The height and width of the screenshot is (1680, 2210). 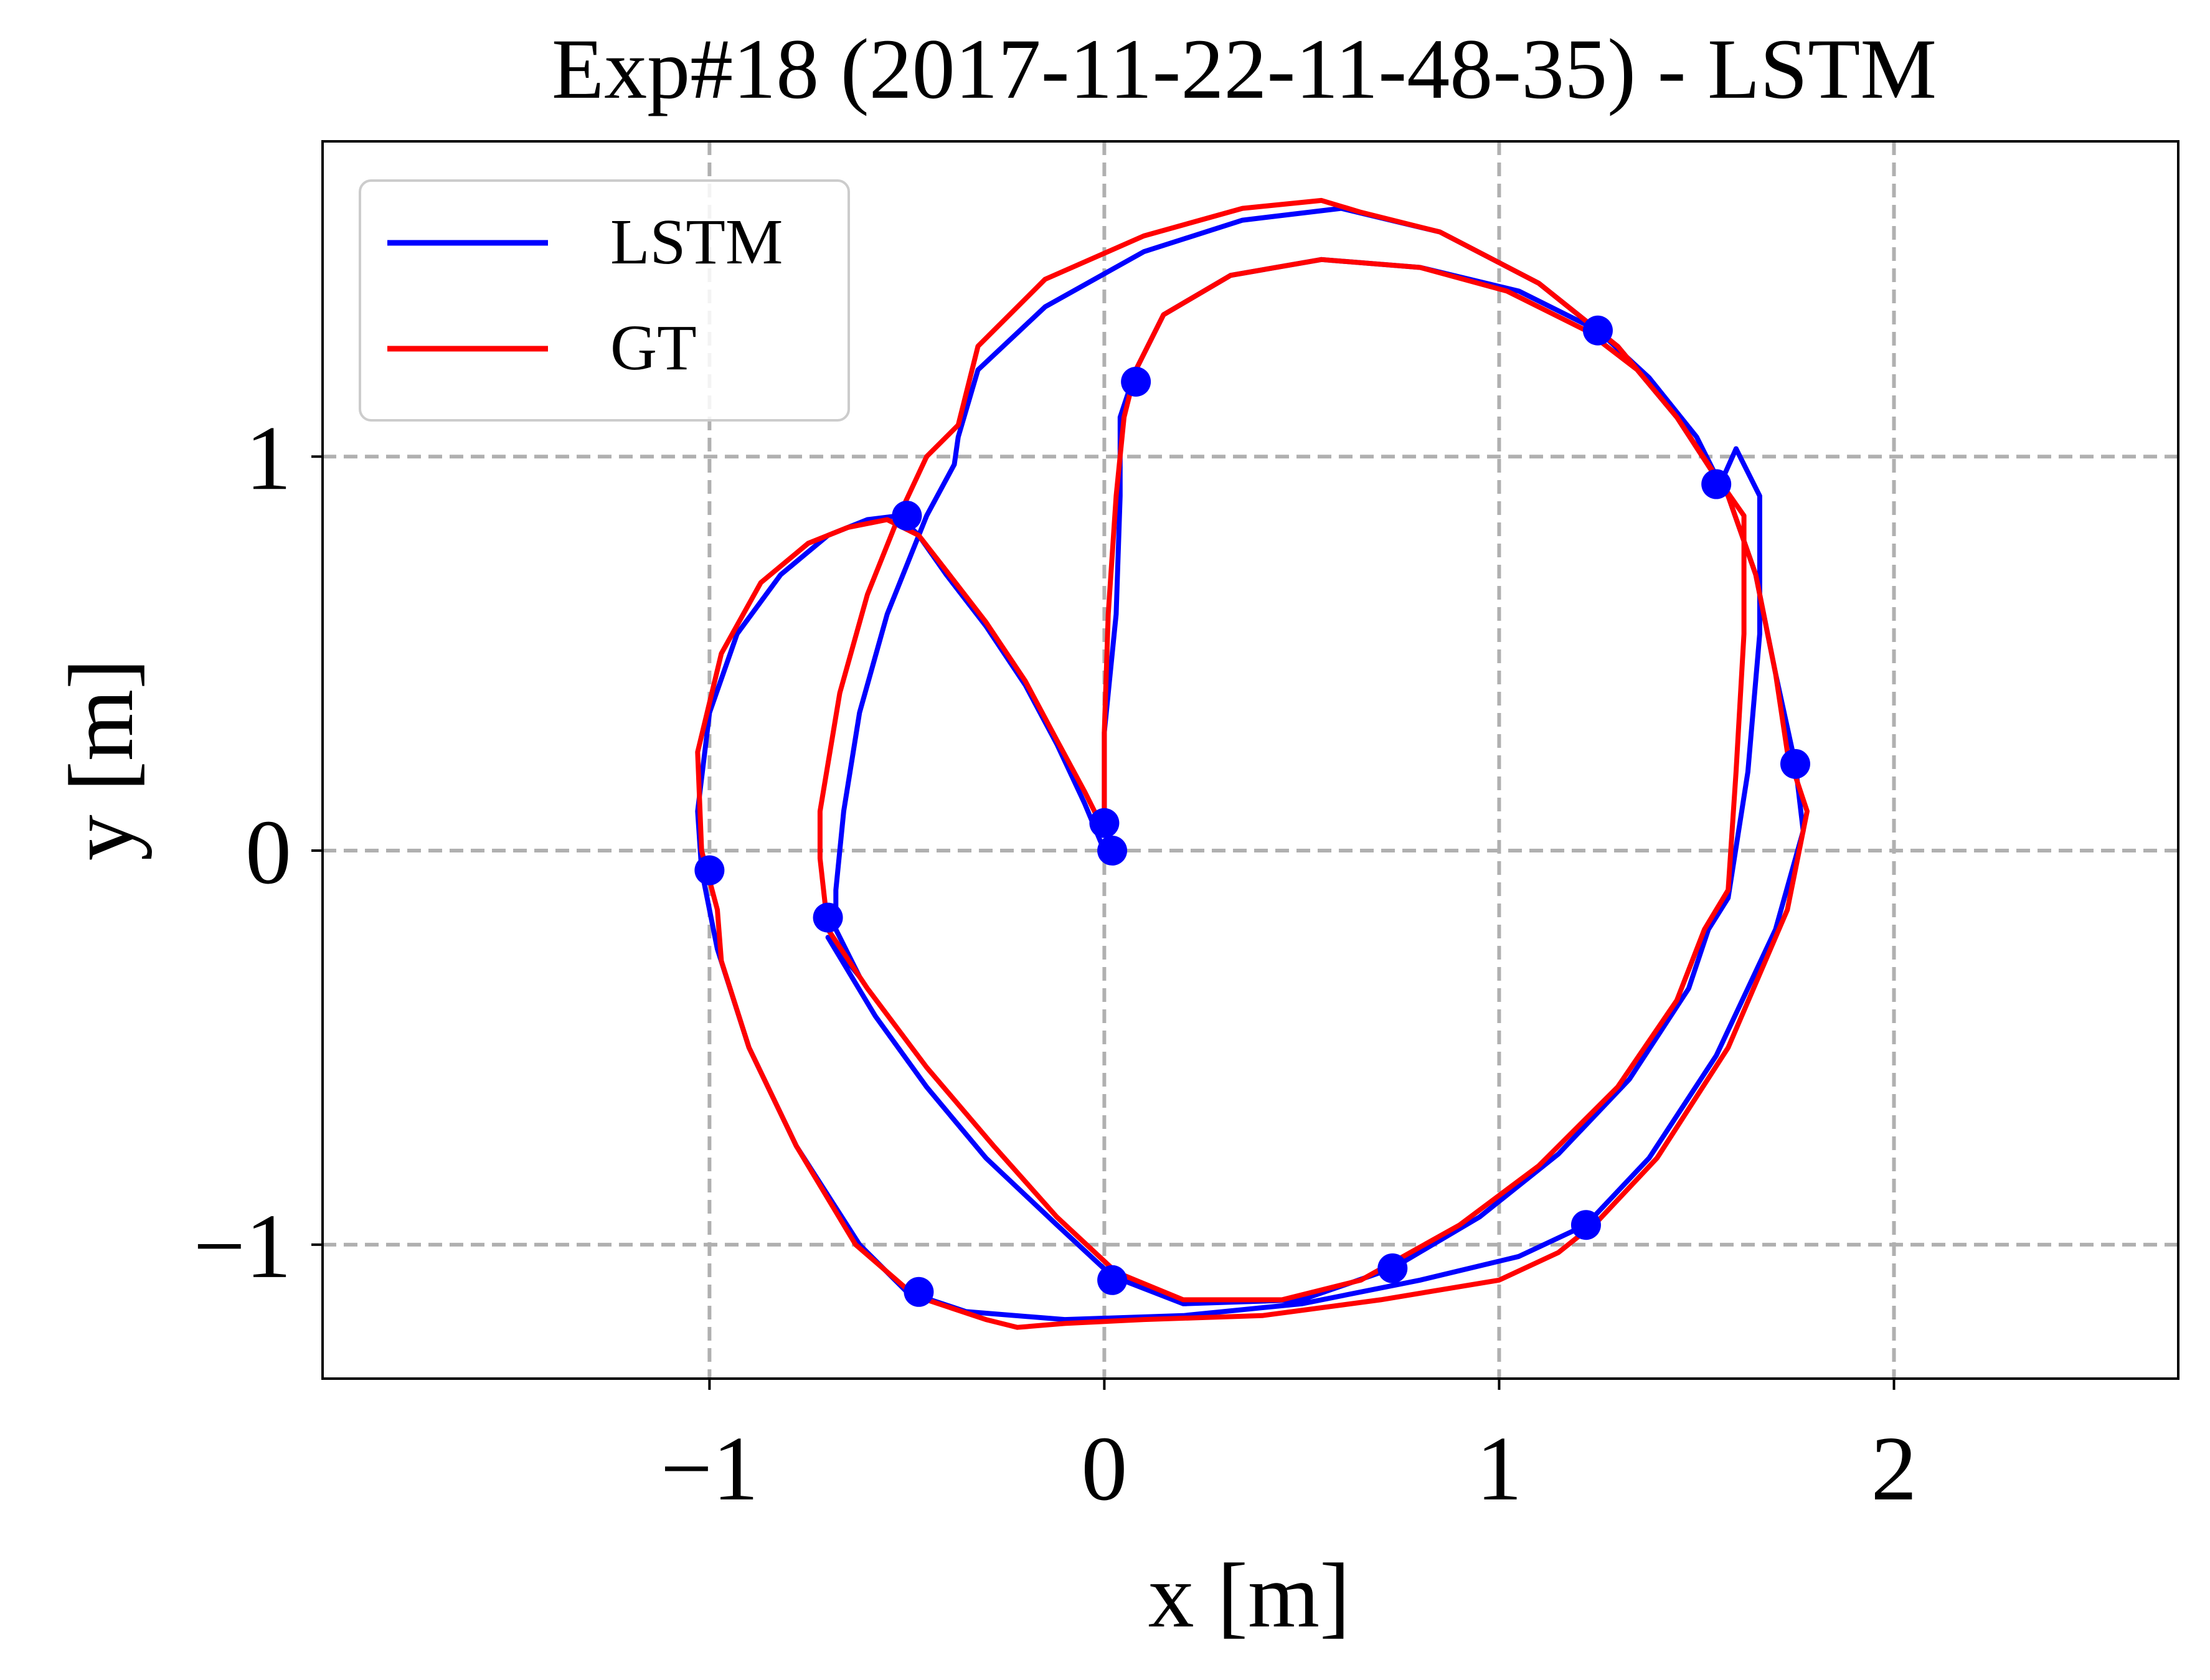 What do you see at coordinates (1250, 1596) in the screenshot?
I see `x-axis-label: x [m]` at bounding box center [1250, 1596].